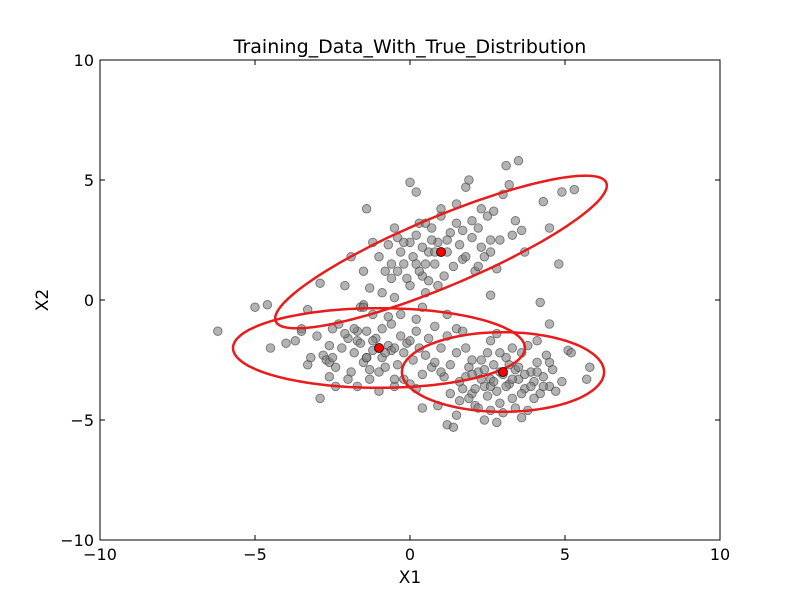 The height and width of the screenshot is (600, 800). I want to click on y-tick-label: 0, so click(89, 300).